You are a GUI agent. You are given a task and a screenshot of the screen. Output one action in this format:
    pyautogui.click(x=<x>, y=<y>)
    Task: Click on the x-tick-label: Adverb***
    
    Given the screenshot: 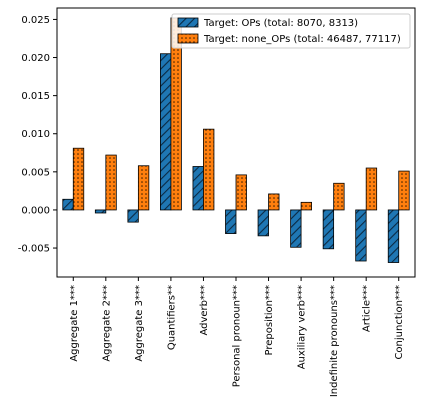 What is the action you would take?
    pyautogui.click(x=204, y=310)
    